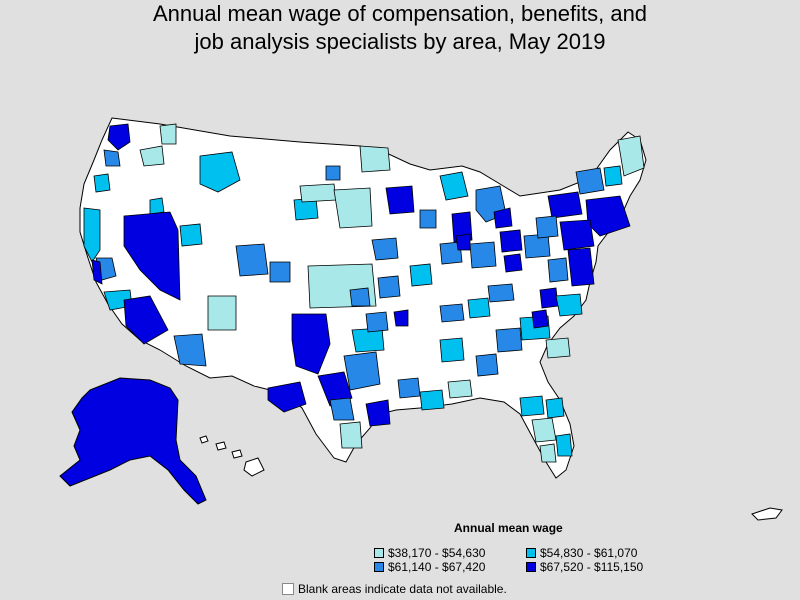 The image size is (800, 600). I want to click on blank-area-note: Blank areas indicate data not available., so click(394, 589).